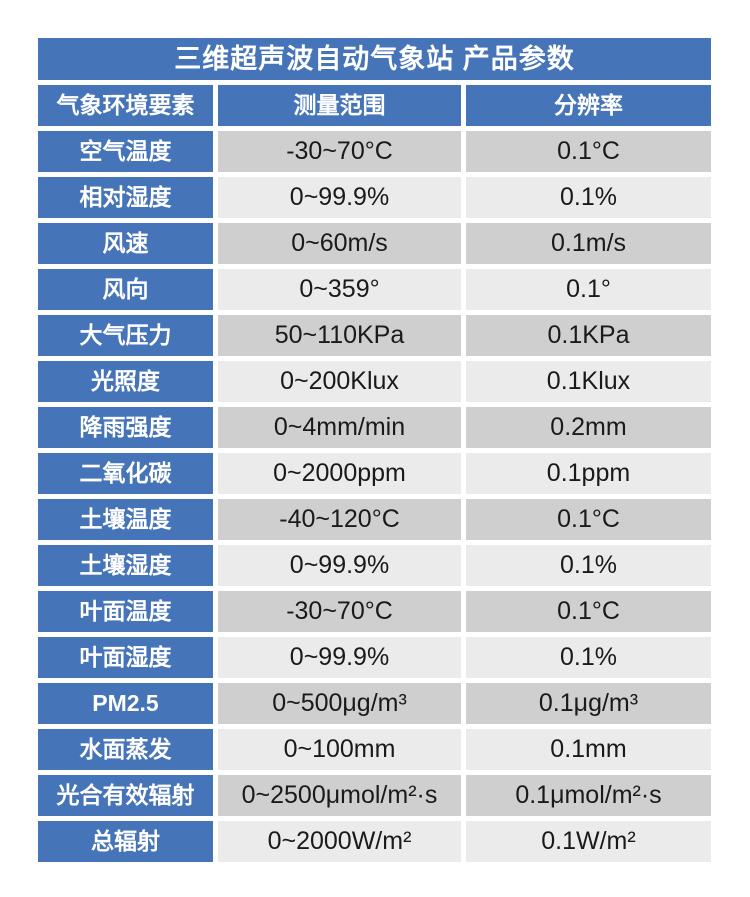 The height and width of the screenshot is (897, 750). What do you see at coordinates (339, 795) in the screenshot?
I see `measure-range-cell: 0~2500μmol/m²·s` at bounding box center [339, 795].